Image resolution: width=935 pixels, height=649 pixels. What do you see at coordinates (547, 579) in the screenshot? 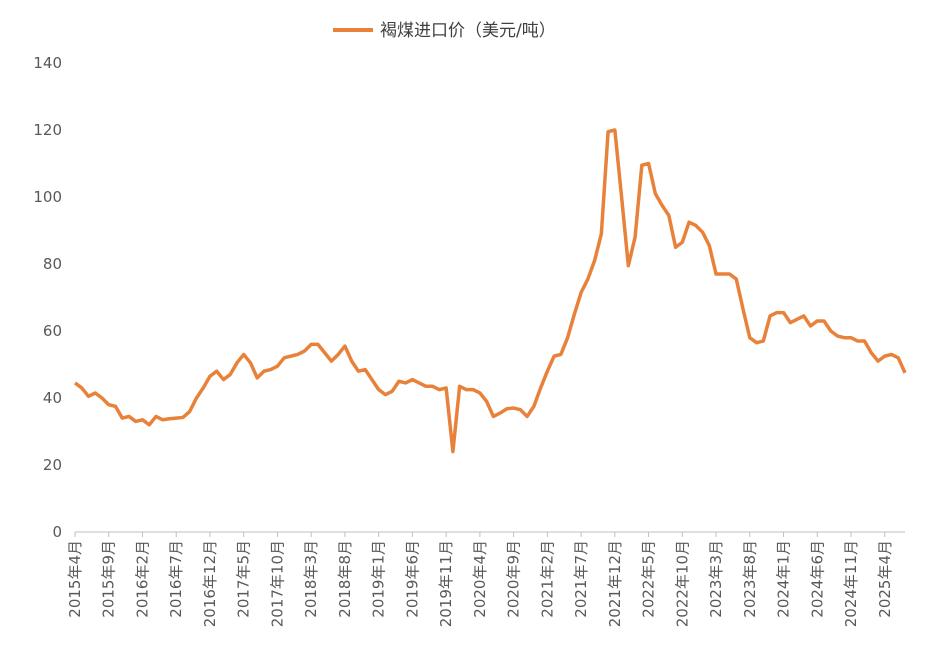
I see `x-tick-label: 2021年2月` at bounding box center [547, 579].